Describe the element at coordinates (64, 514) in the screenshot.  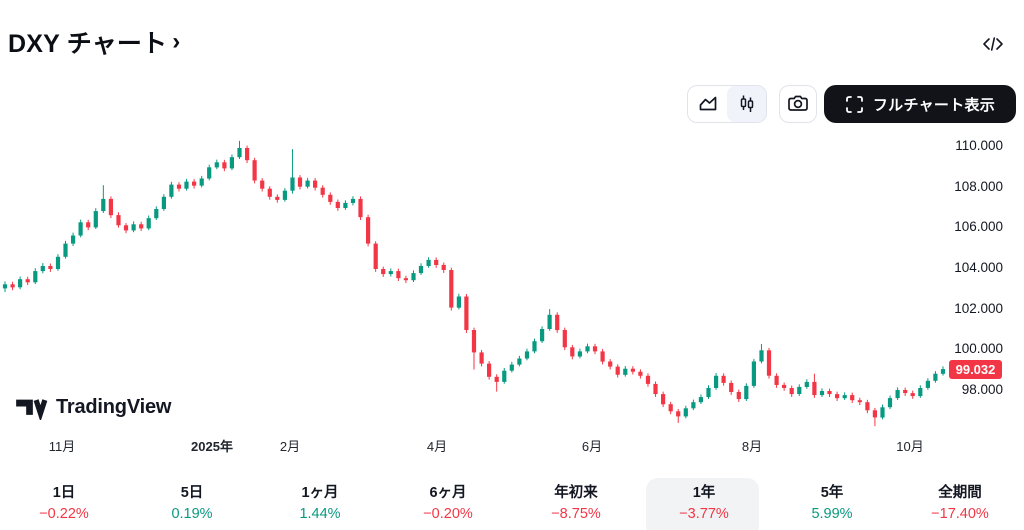
I see `tab-change-percent: −0.22%` at that location.